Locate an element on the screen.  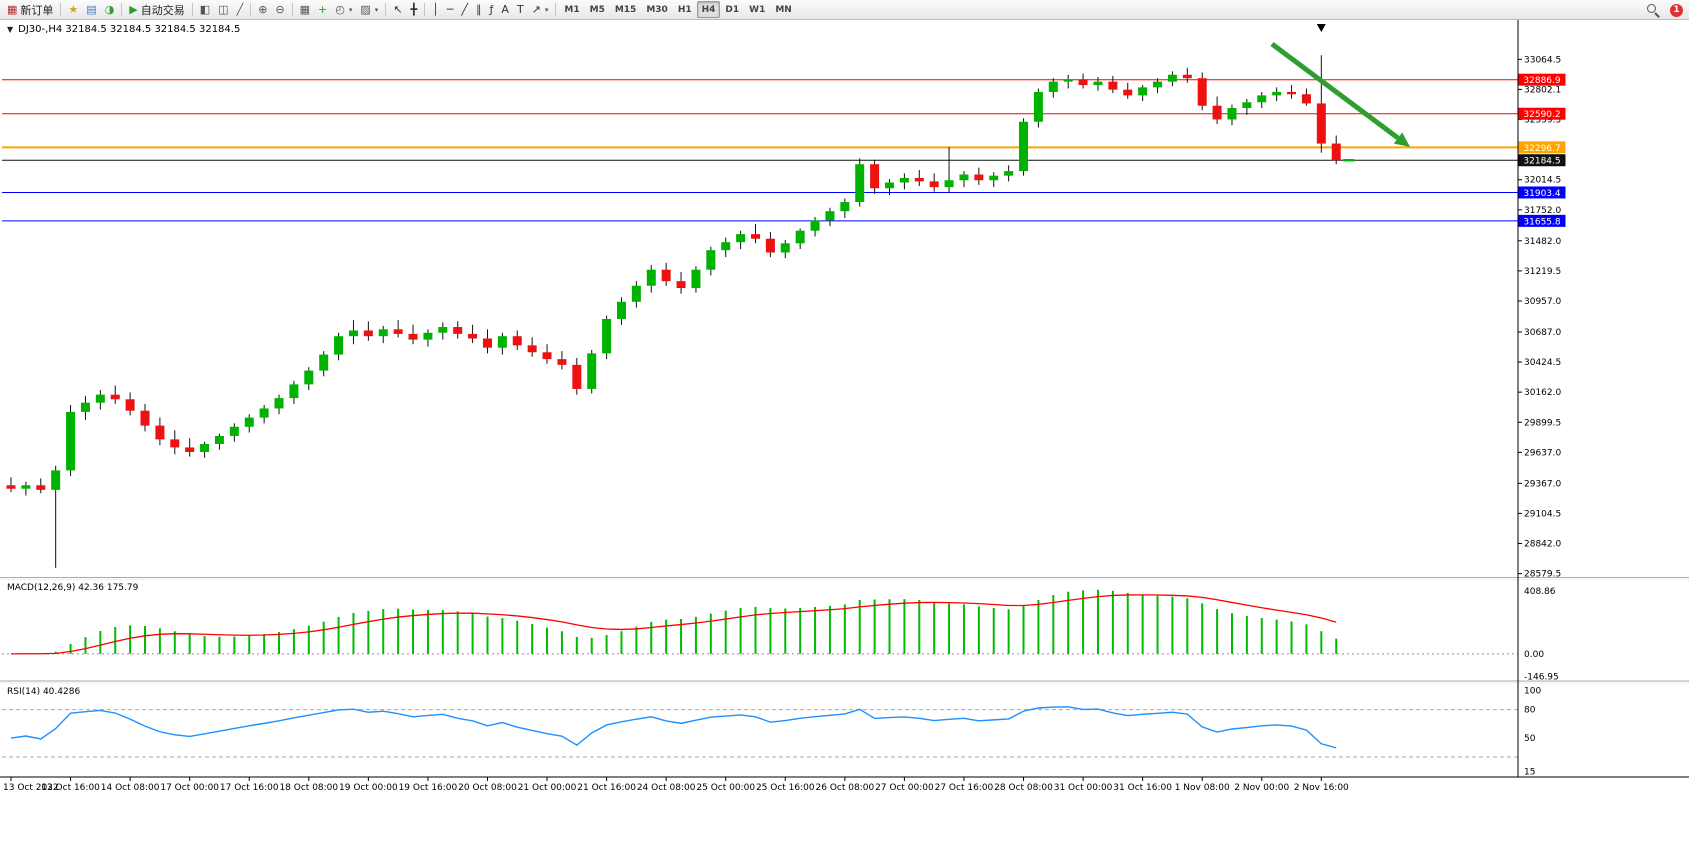
svg-text: 33064.5 is located at coordinates (1542, 60).